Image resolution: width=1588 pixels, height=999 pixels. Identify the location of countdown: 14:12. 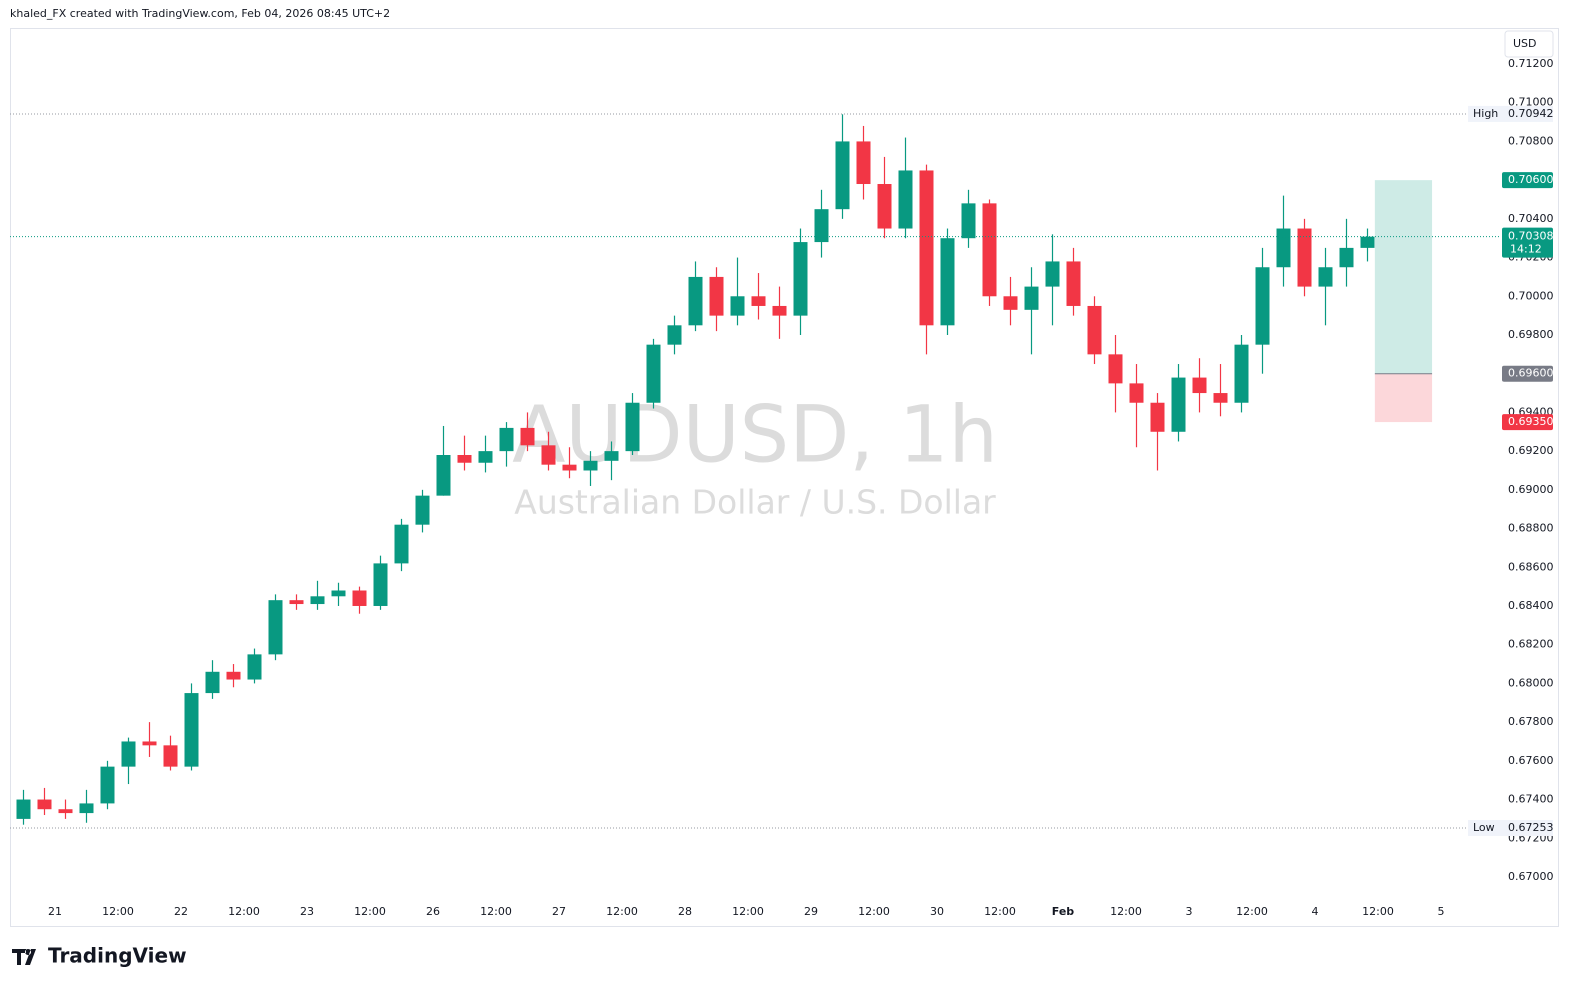
(1526, 249).